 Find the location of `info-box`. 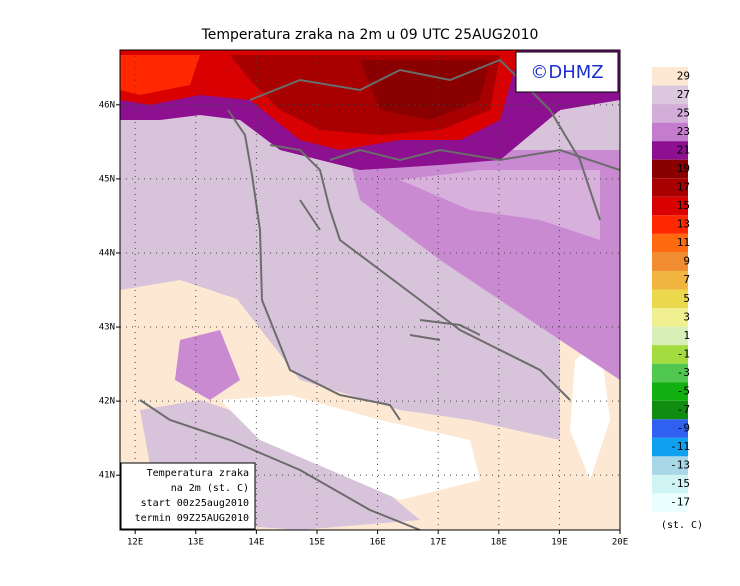

info-box is located at coordinates (188, 496).